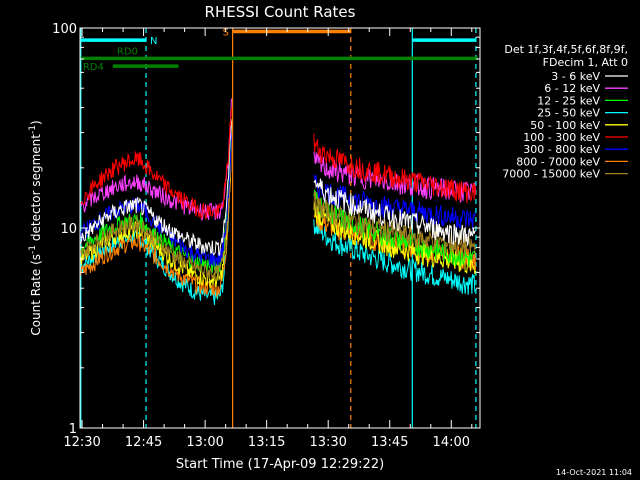 The image size is (640, 480). I want to click on y-tick-label: 1, so click(73, 429).